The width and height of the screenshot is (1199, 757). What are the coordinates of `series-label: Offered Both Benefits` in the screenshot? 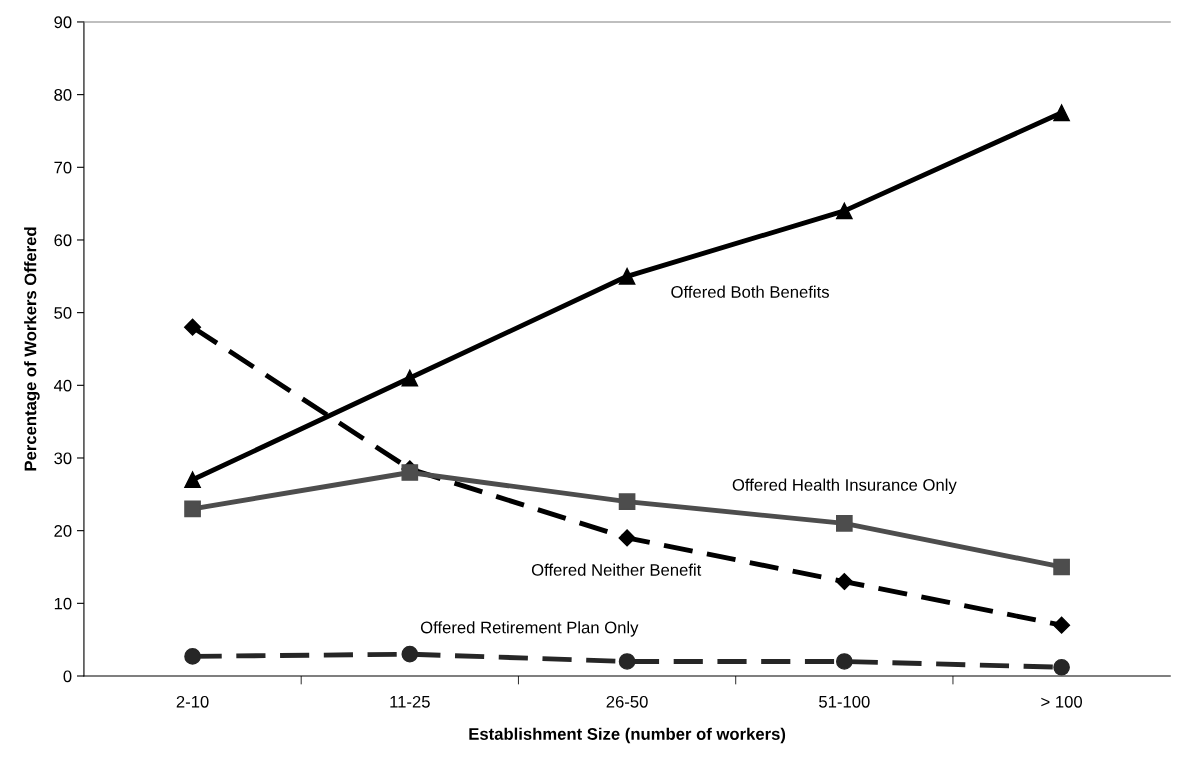 It's located at (750, 291).